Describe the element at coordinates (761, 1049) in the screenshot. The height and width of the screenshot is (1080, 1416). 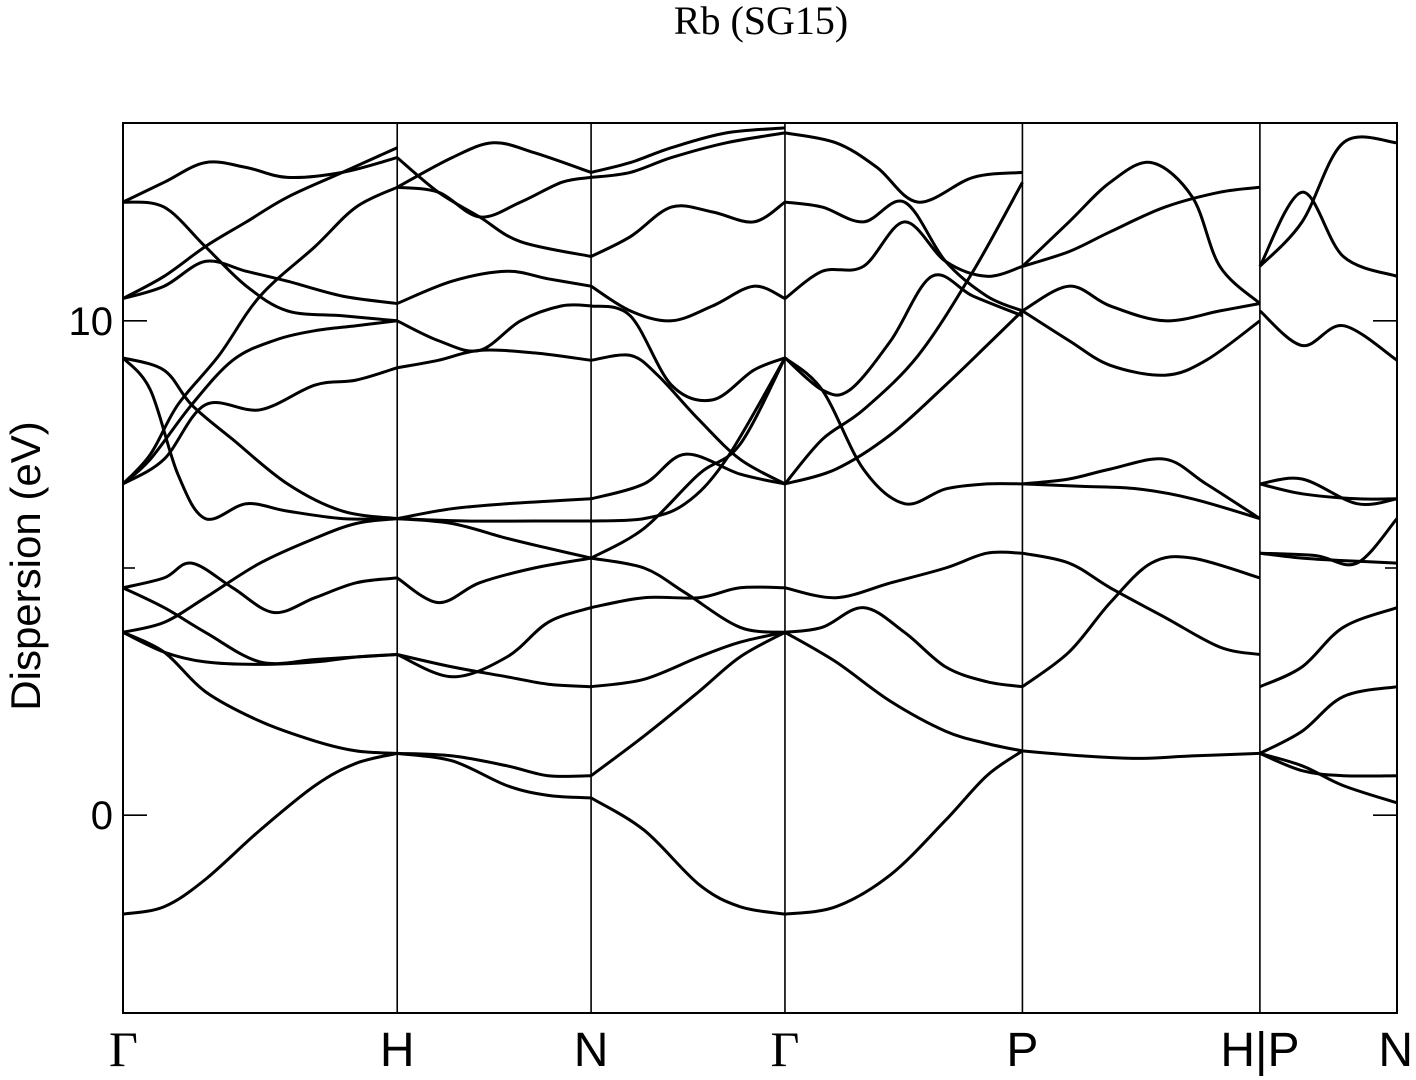
I see `x-kpoint-labels: Γ H N Γ P H|P N` at that location.